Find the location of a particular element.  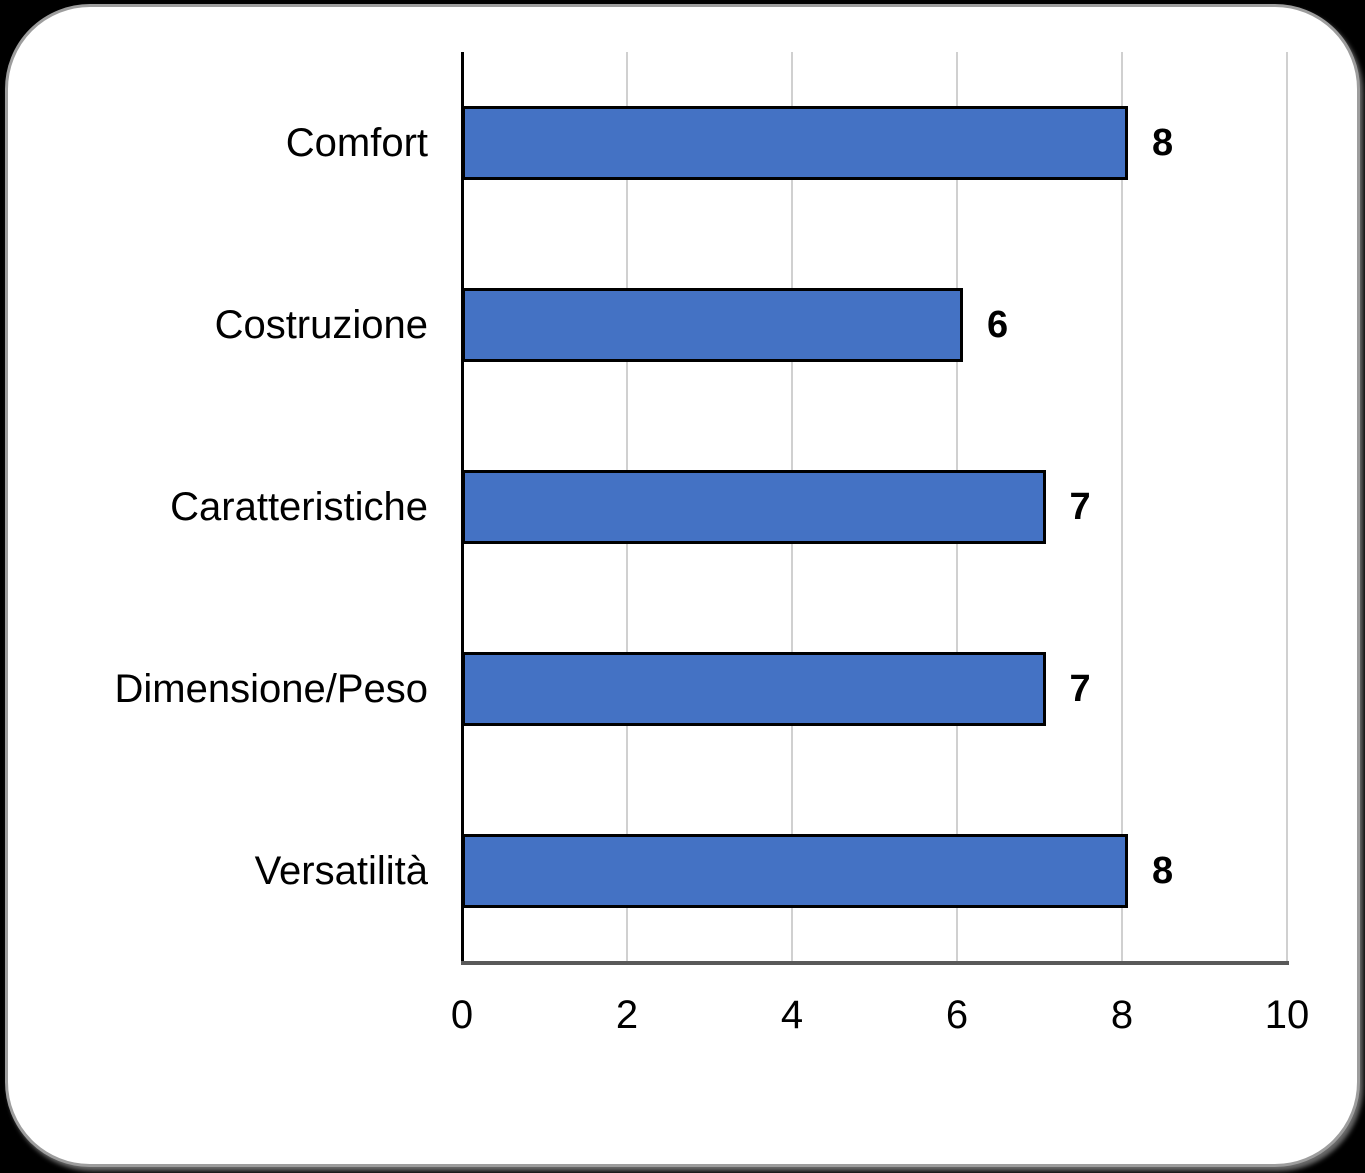

bar-row-caratteristiche: 7 is located at coordinates (874, 507).